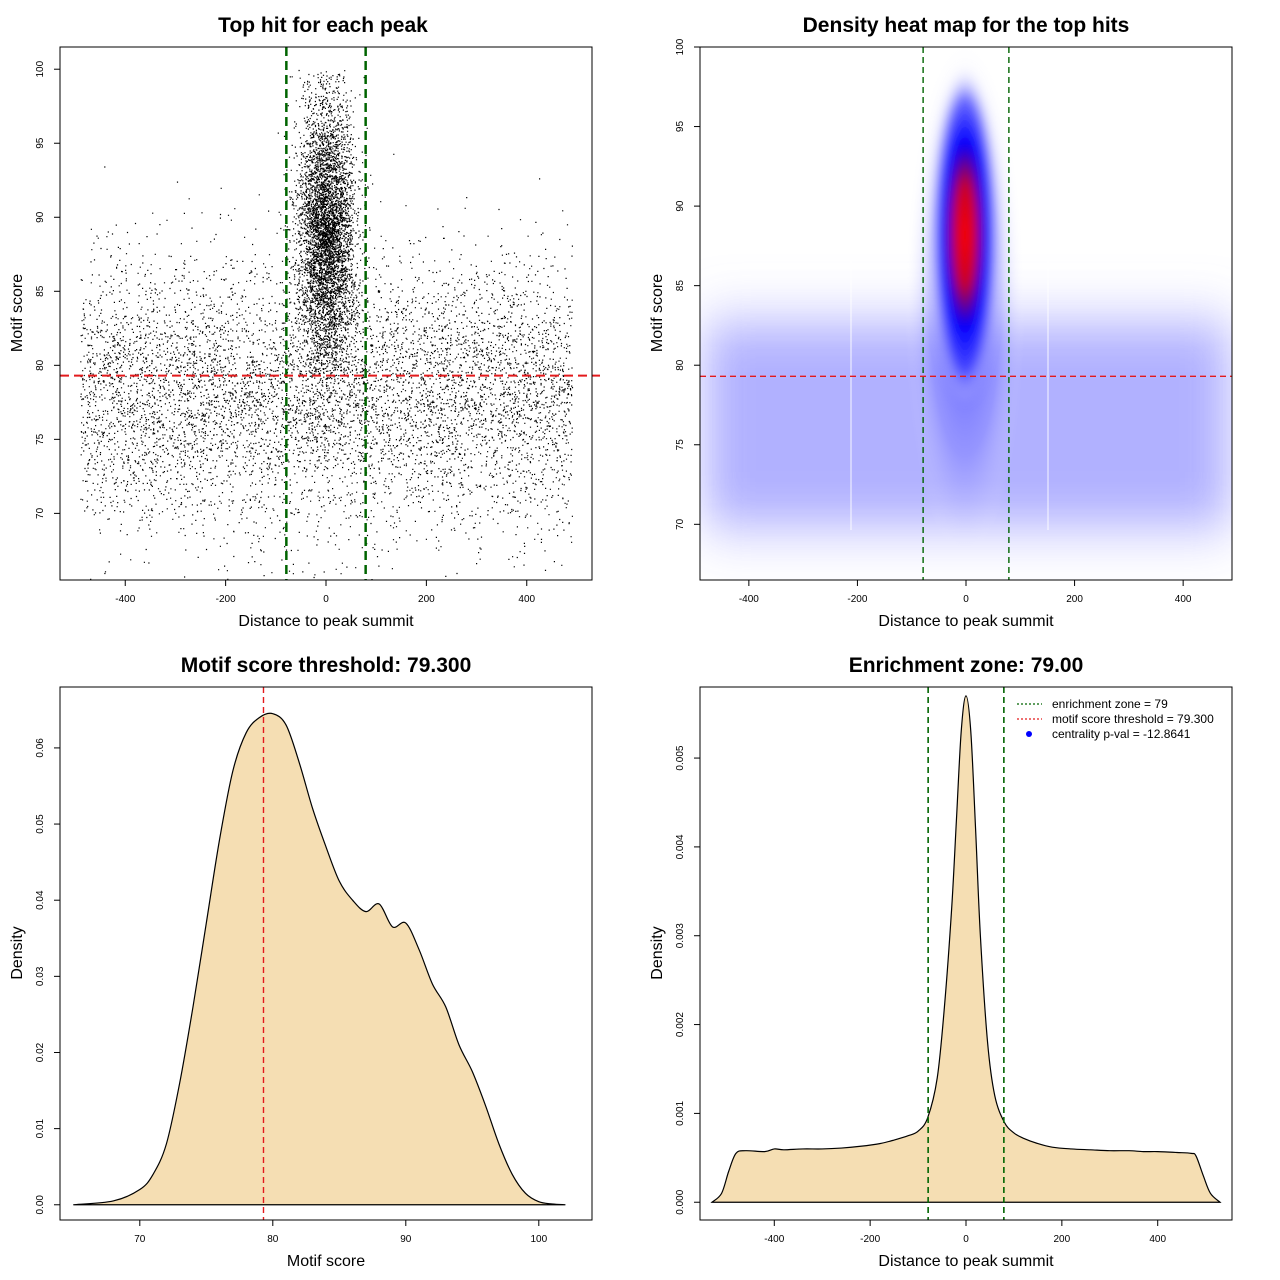  Describe the element at coordinates (40, 976) in the screenshot. I see `y-tick-label: 0.03` at that location.